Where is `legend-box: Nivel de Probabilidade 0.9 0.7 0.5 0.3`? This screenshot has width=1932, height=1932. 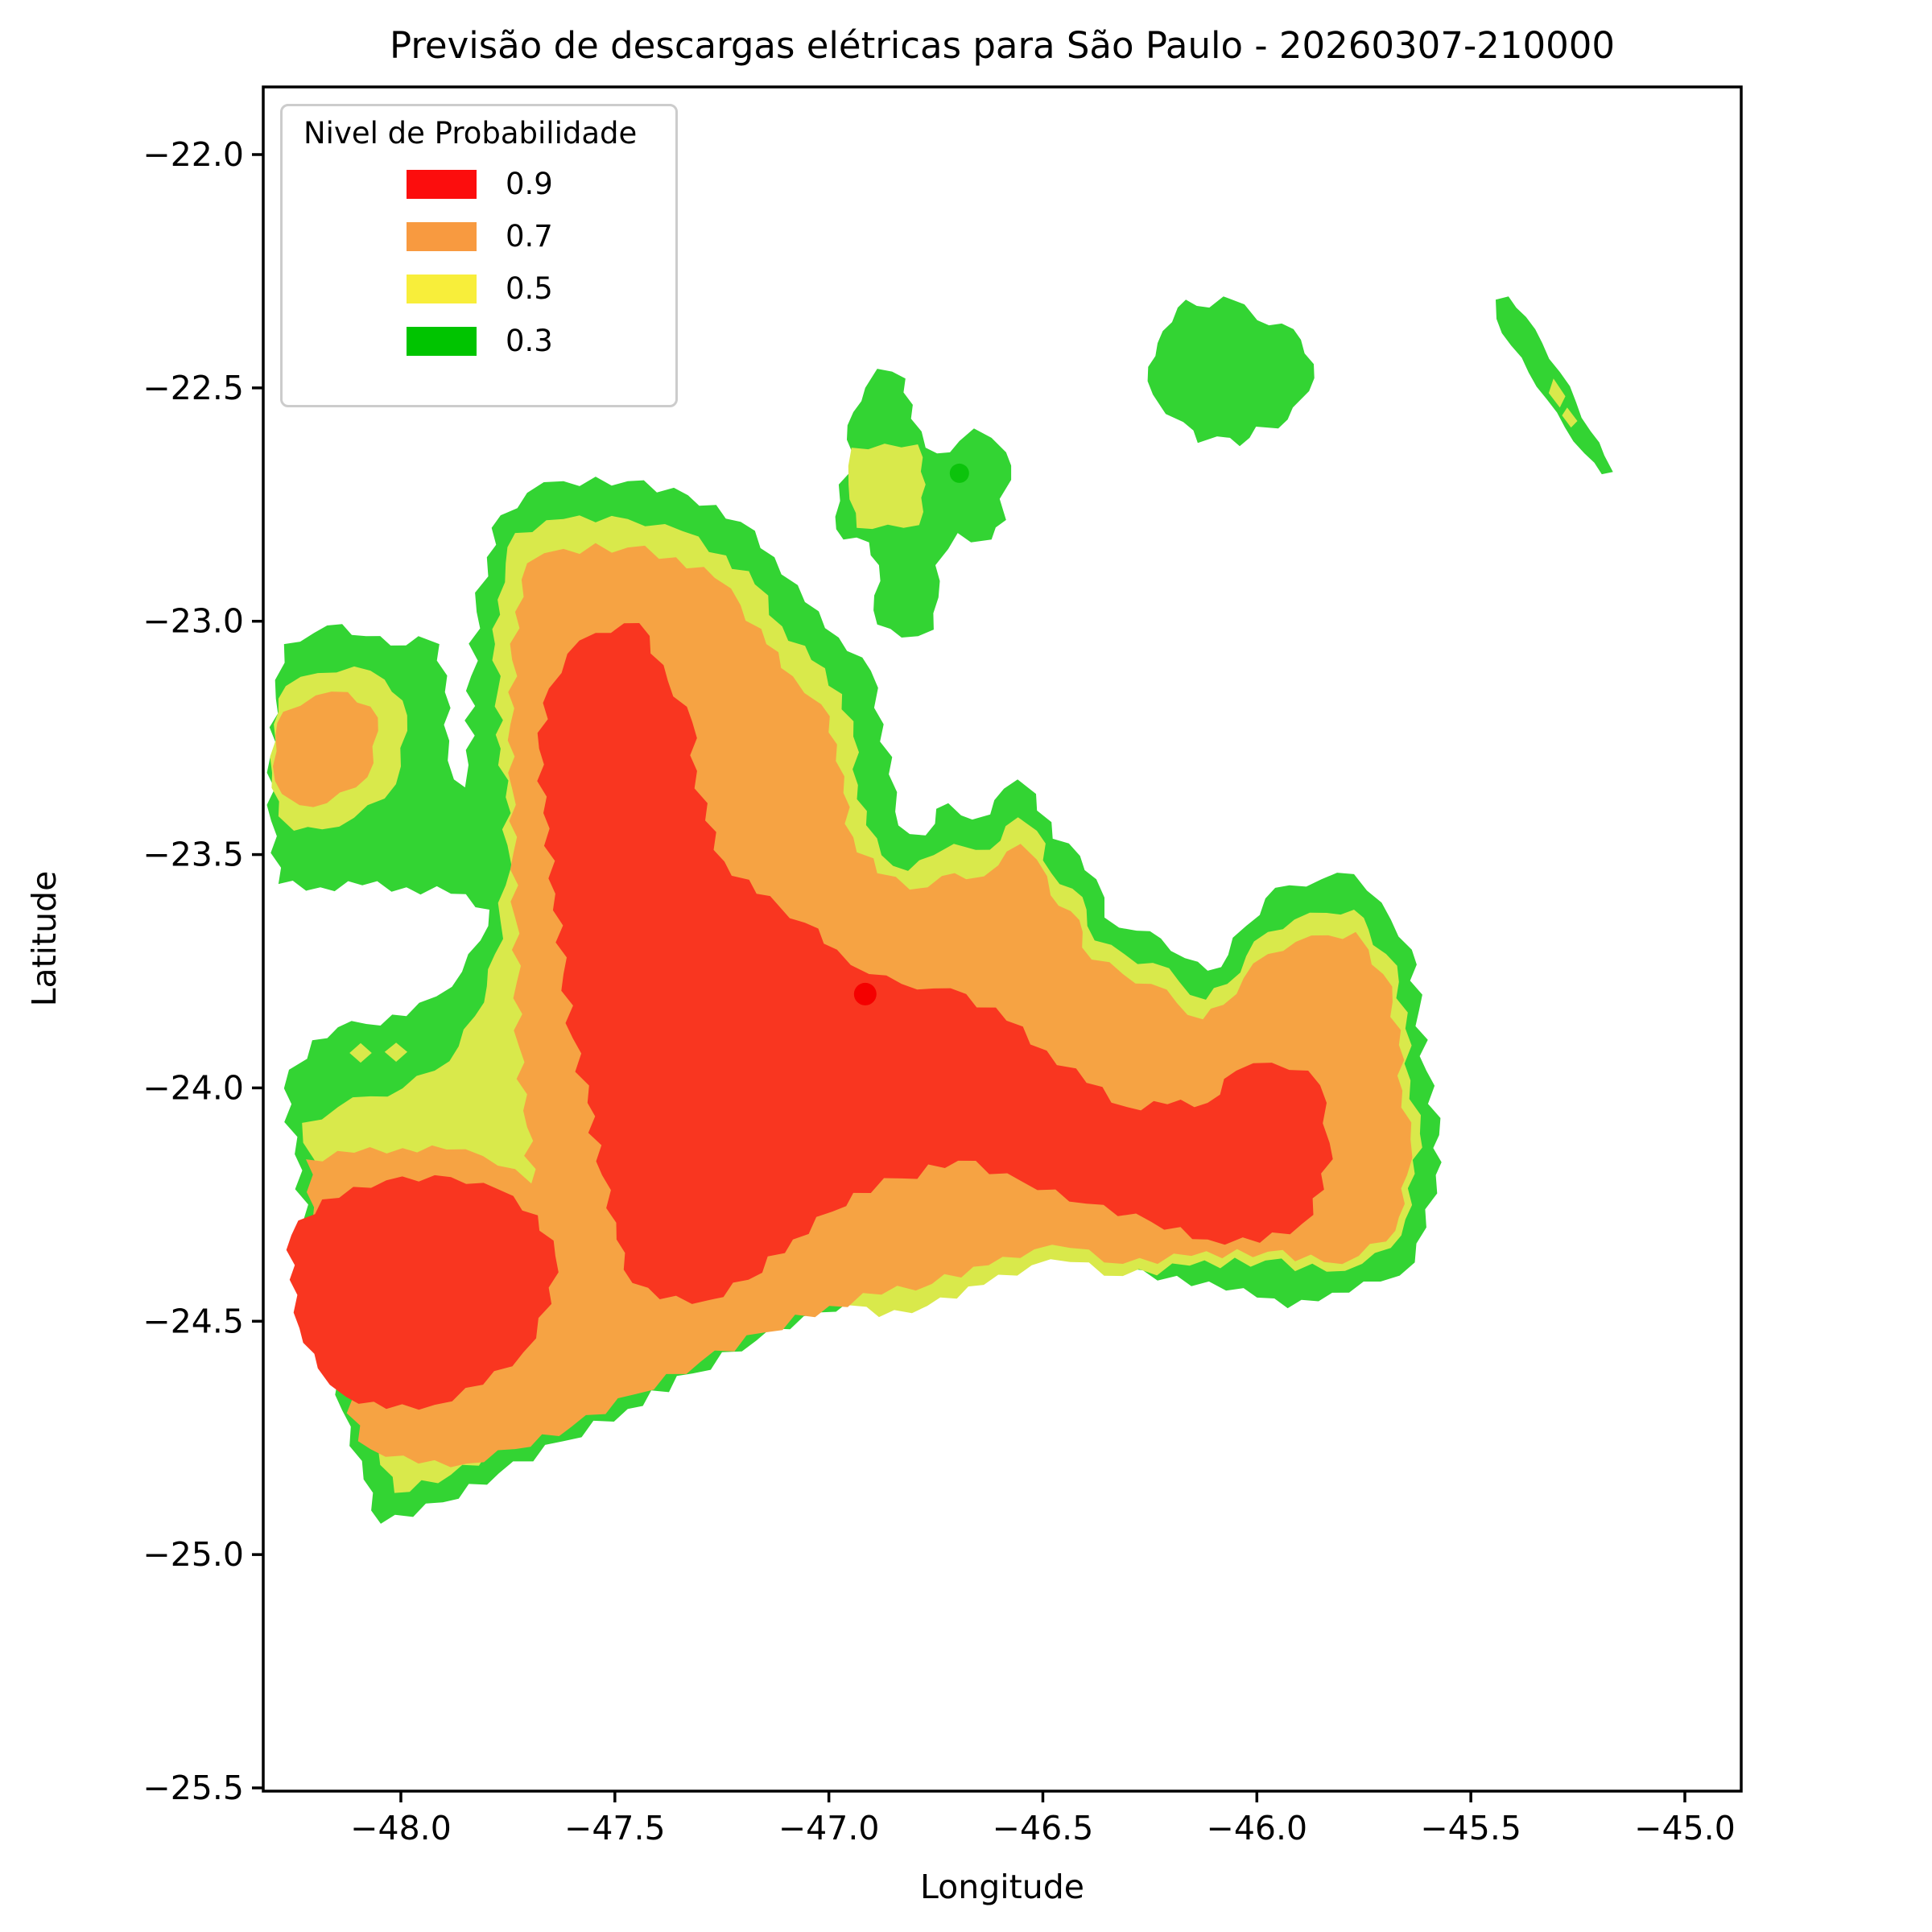
legend-box: Nivel de Probabilidade 0.9 0.7 0.5 0.3 is located at coordinates (479, 255).